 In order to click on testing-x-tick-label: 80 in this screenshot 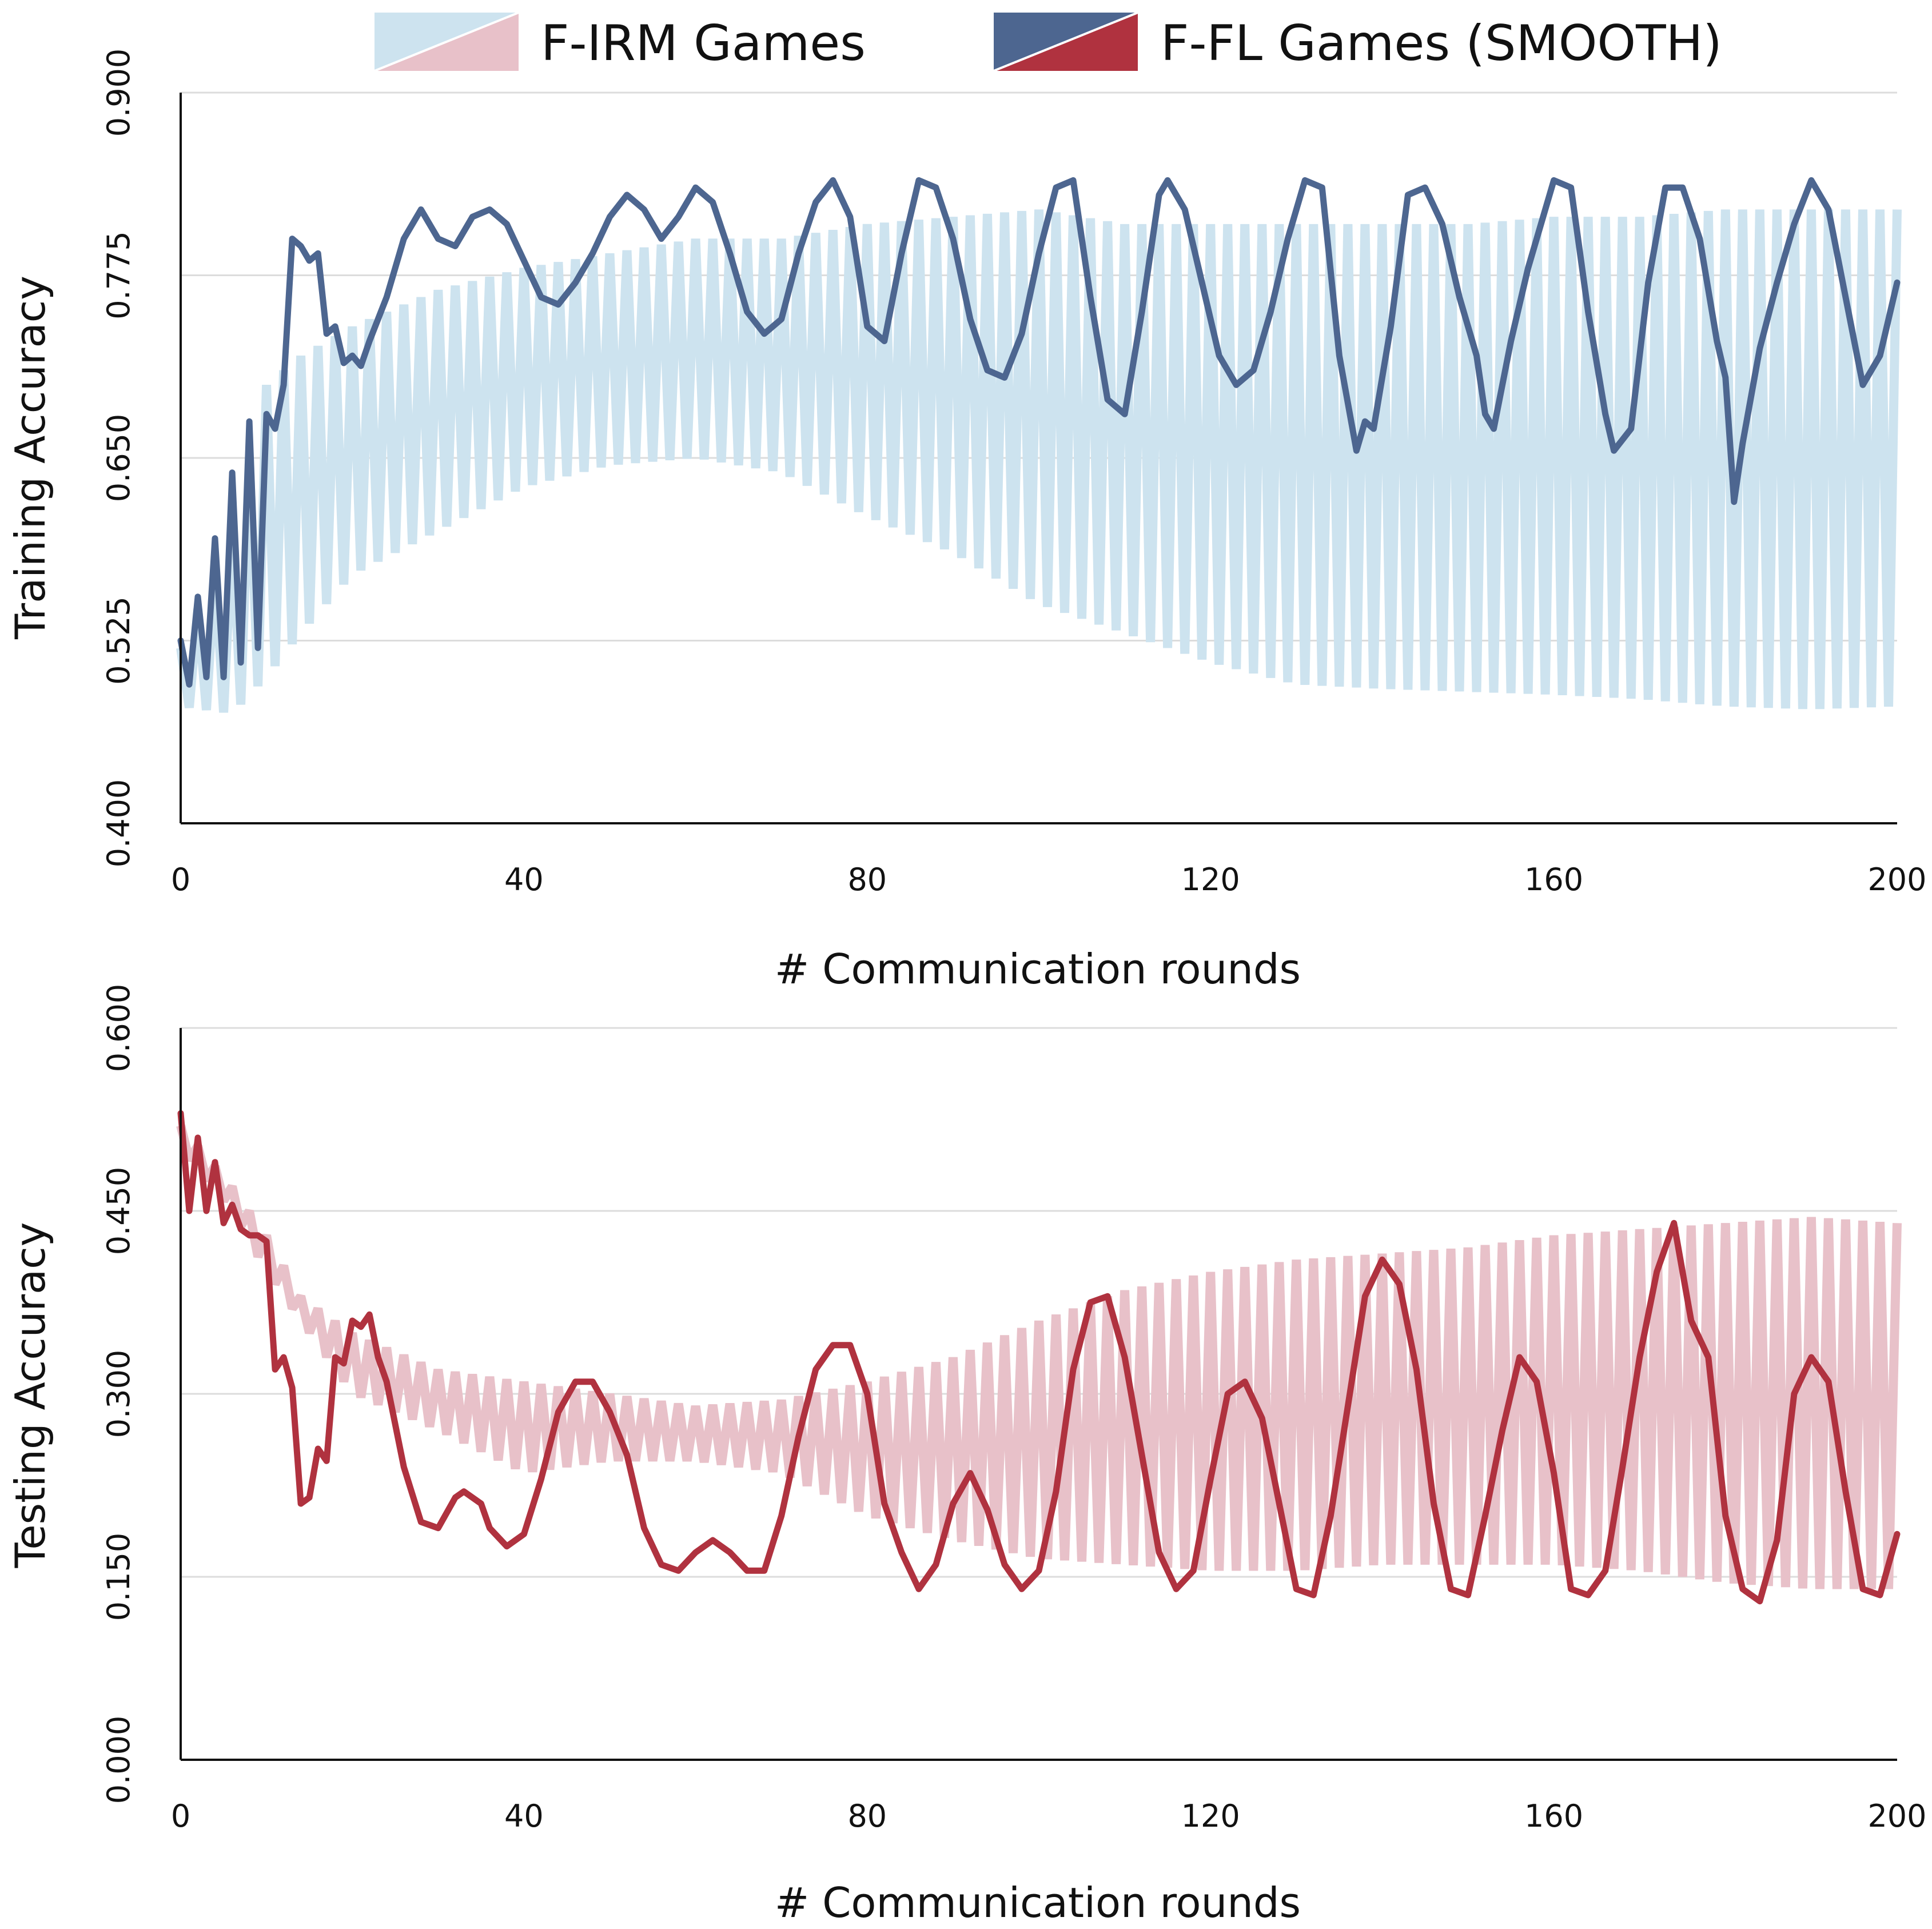, I will do `click(867, 1816)`.